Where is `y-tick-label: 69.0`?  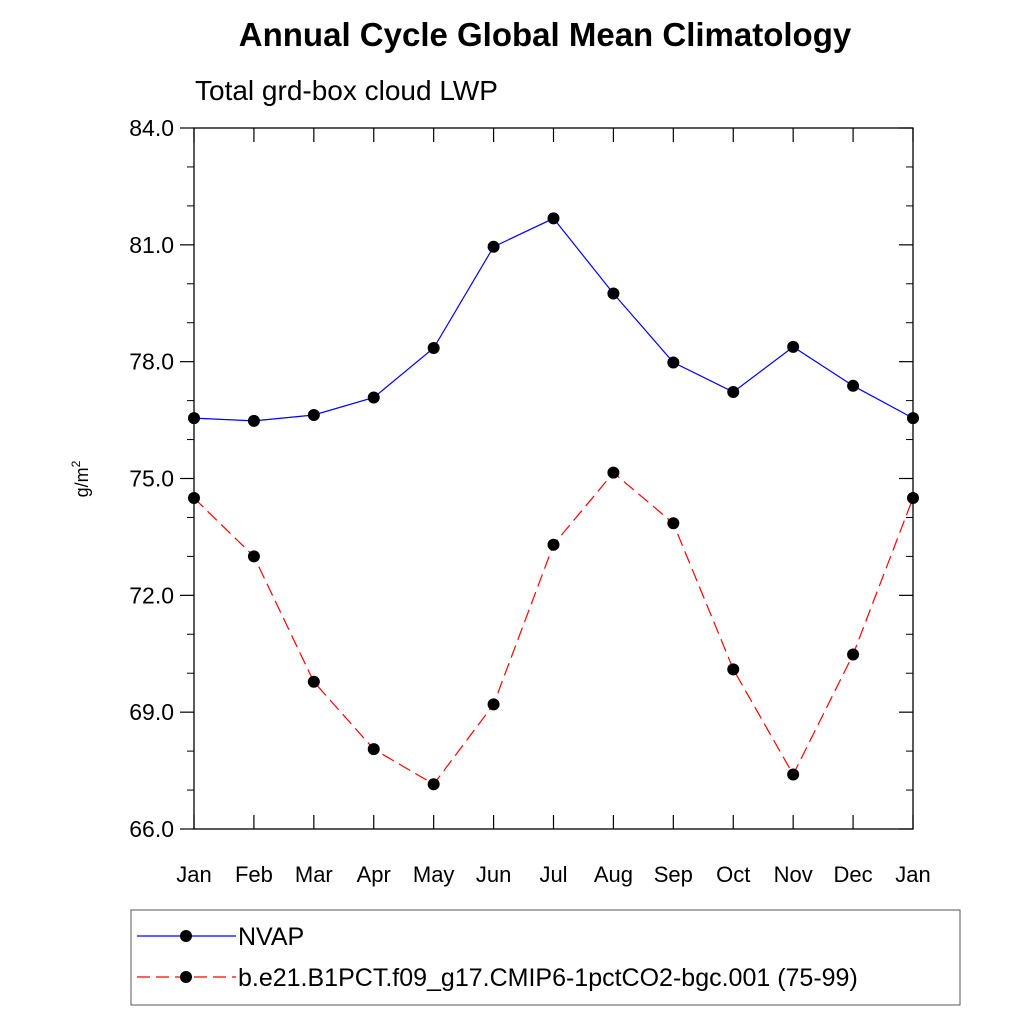
y-tick-label: 69.0 is located at coordinates (151, 712).